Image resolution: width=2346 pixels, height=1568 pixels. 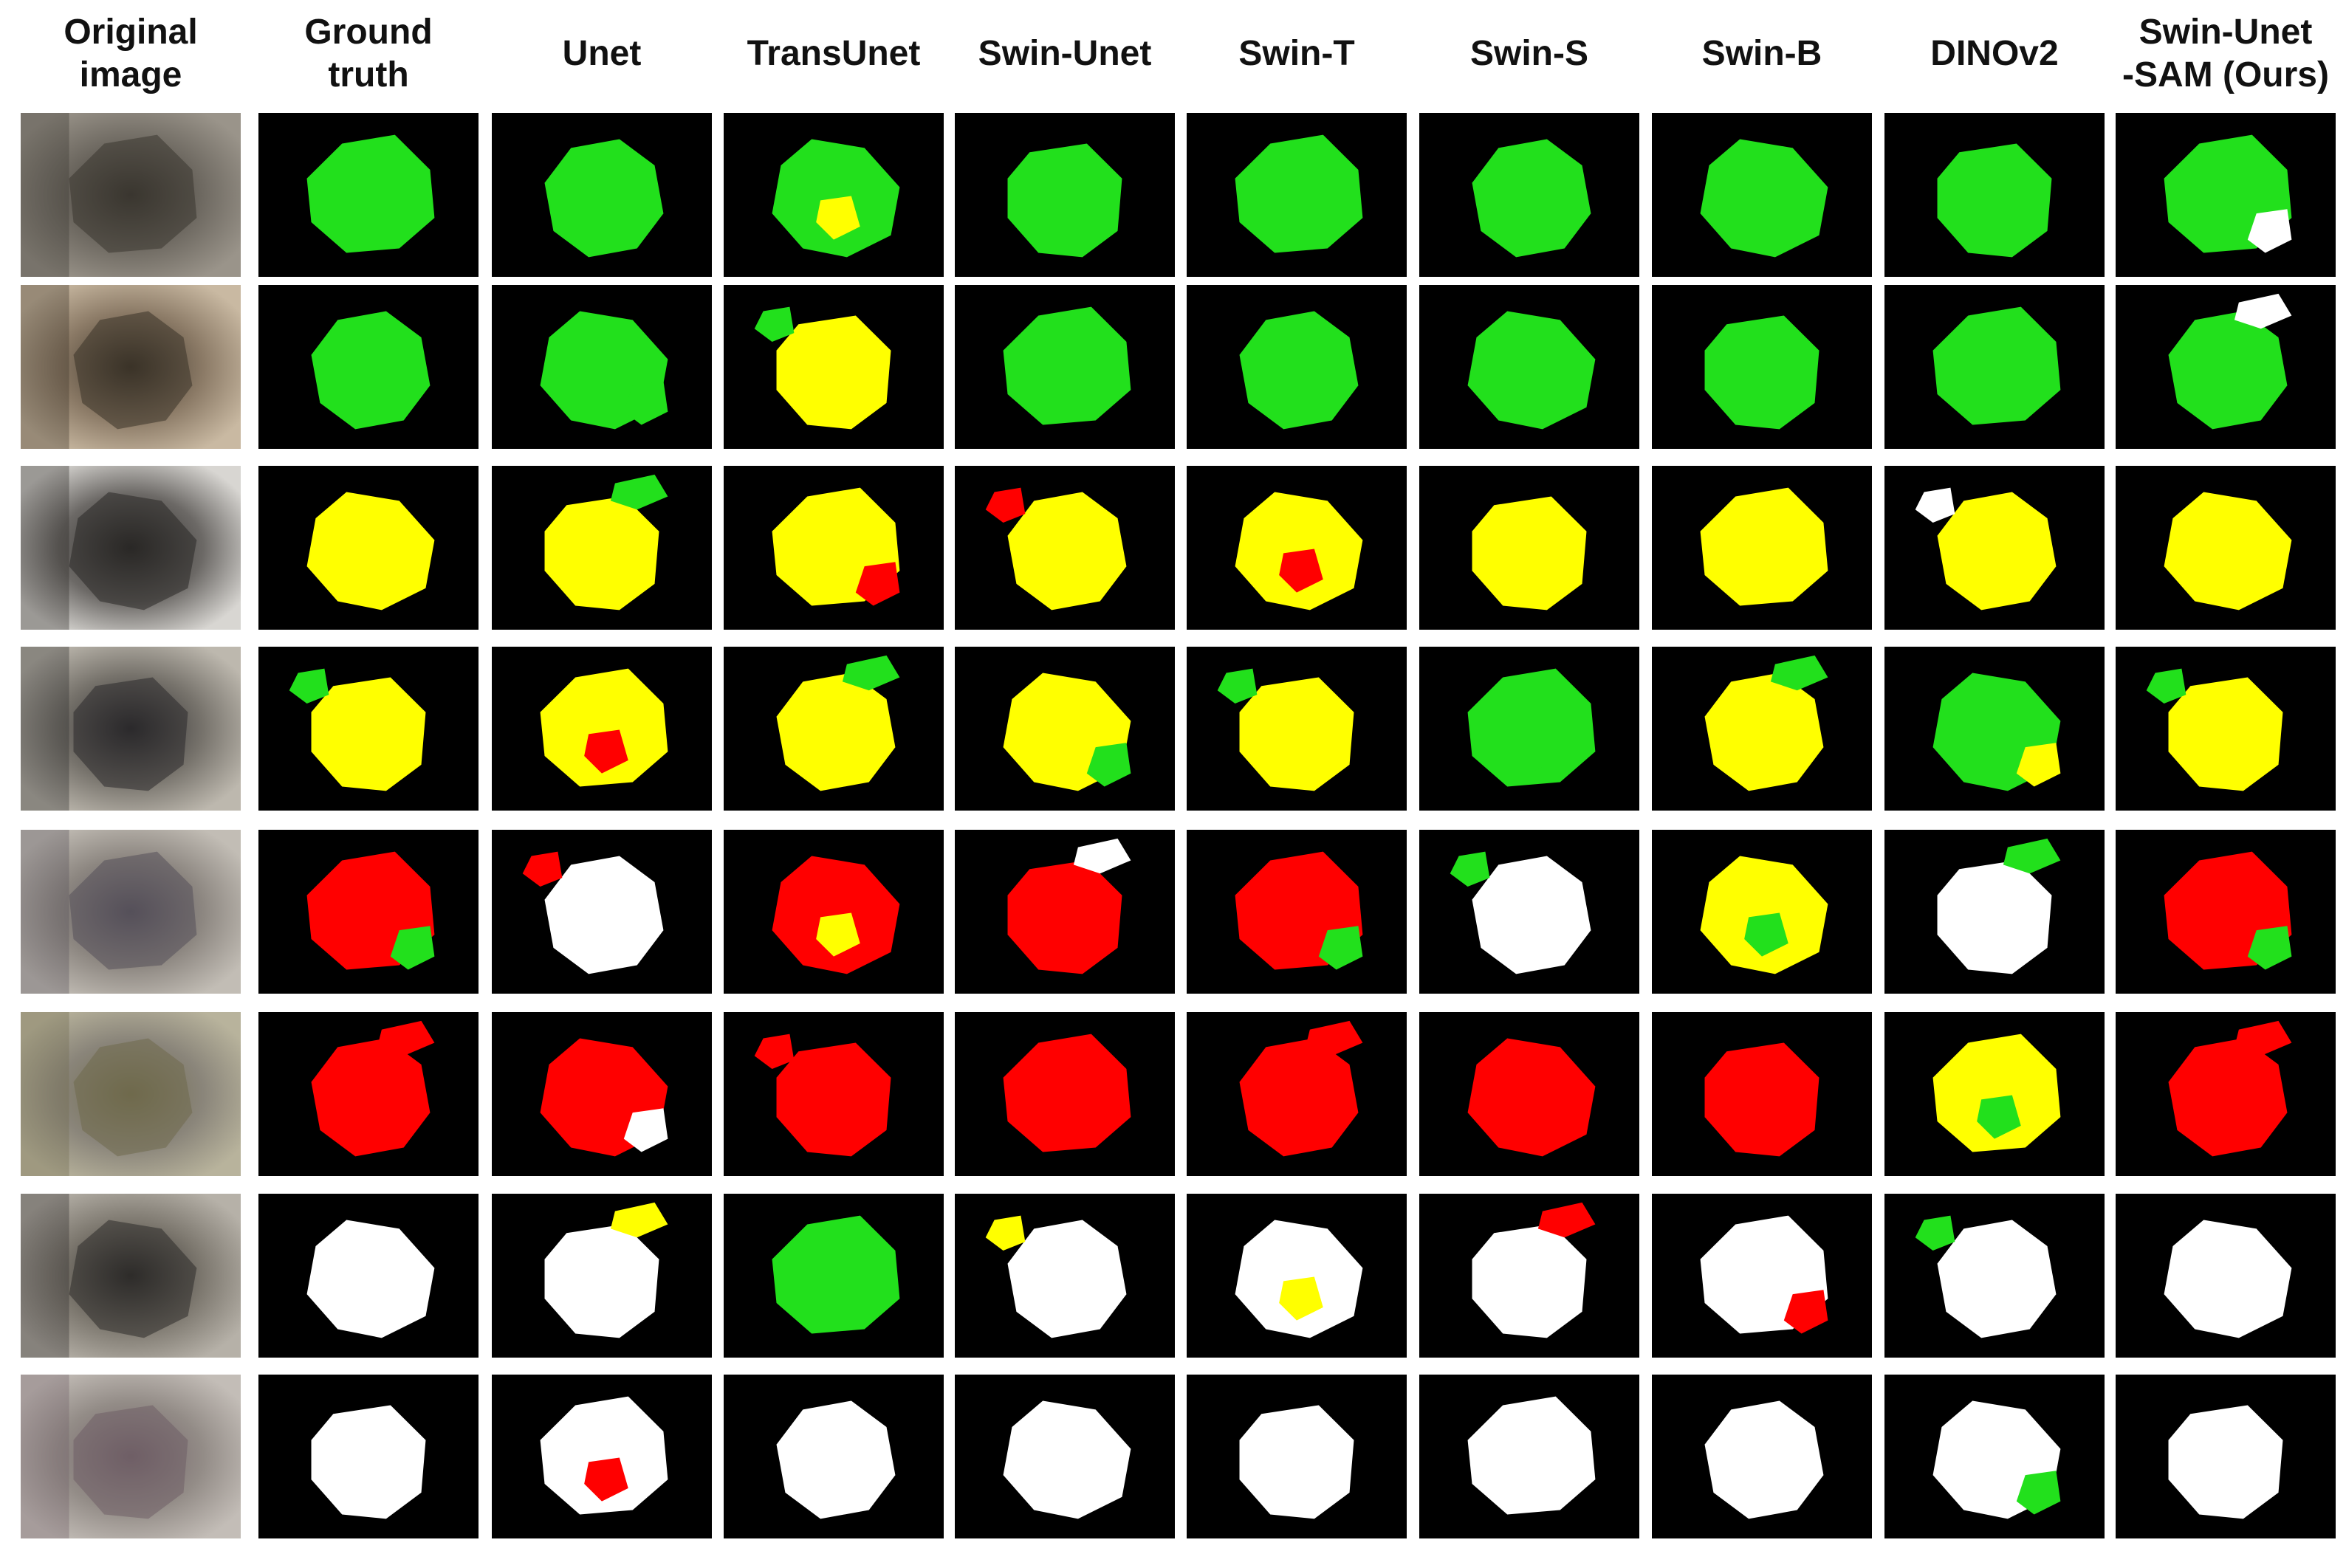 What do you see at coordinates (834, 53) in the screenshot?
I see `column-header-transunet: TransUnet` at bounding box center [834, 53].